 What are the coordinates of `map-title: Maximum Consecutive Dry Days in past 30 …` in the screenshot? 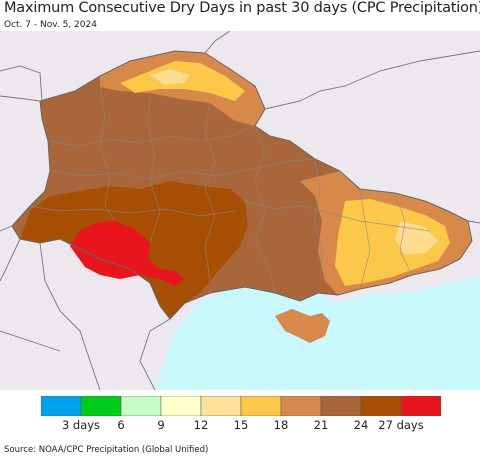 It's located at (242, 8).